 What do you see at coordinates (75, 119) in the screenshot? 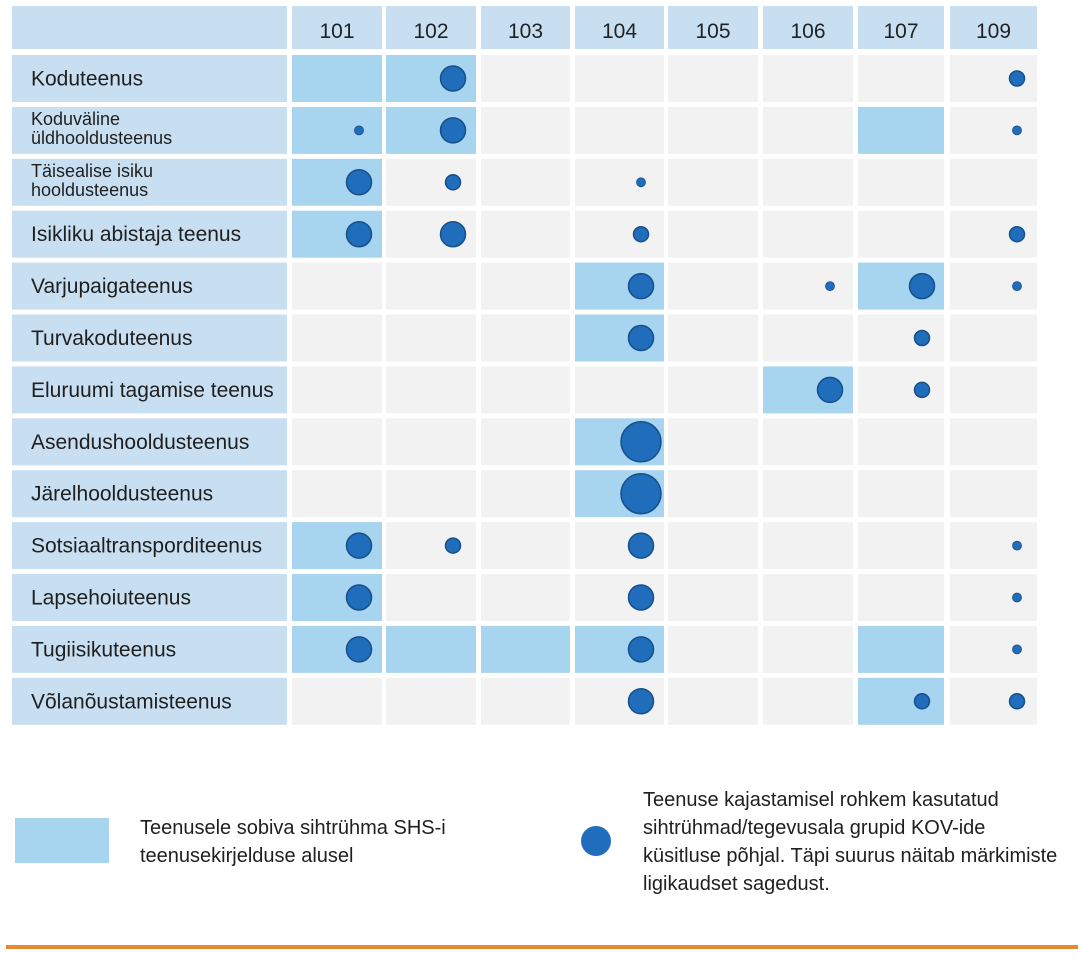
I see `row-label-line: Koduväline` at bounding box center [75, 119].